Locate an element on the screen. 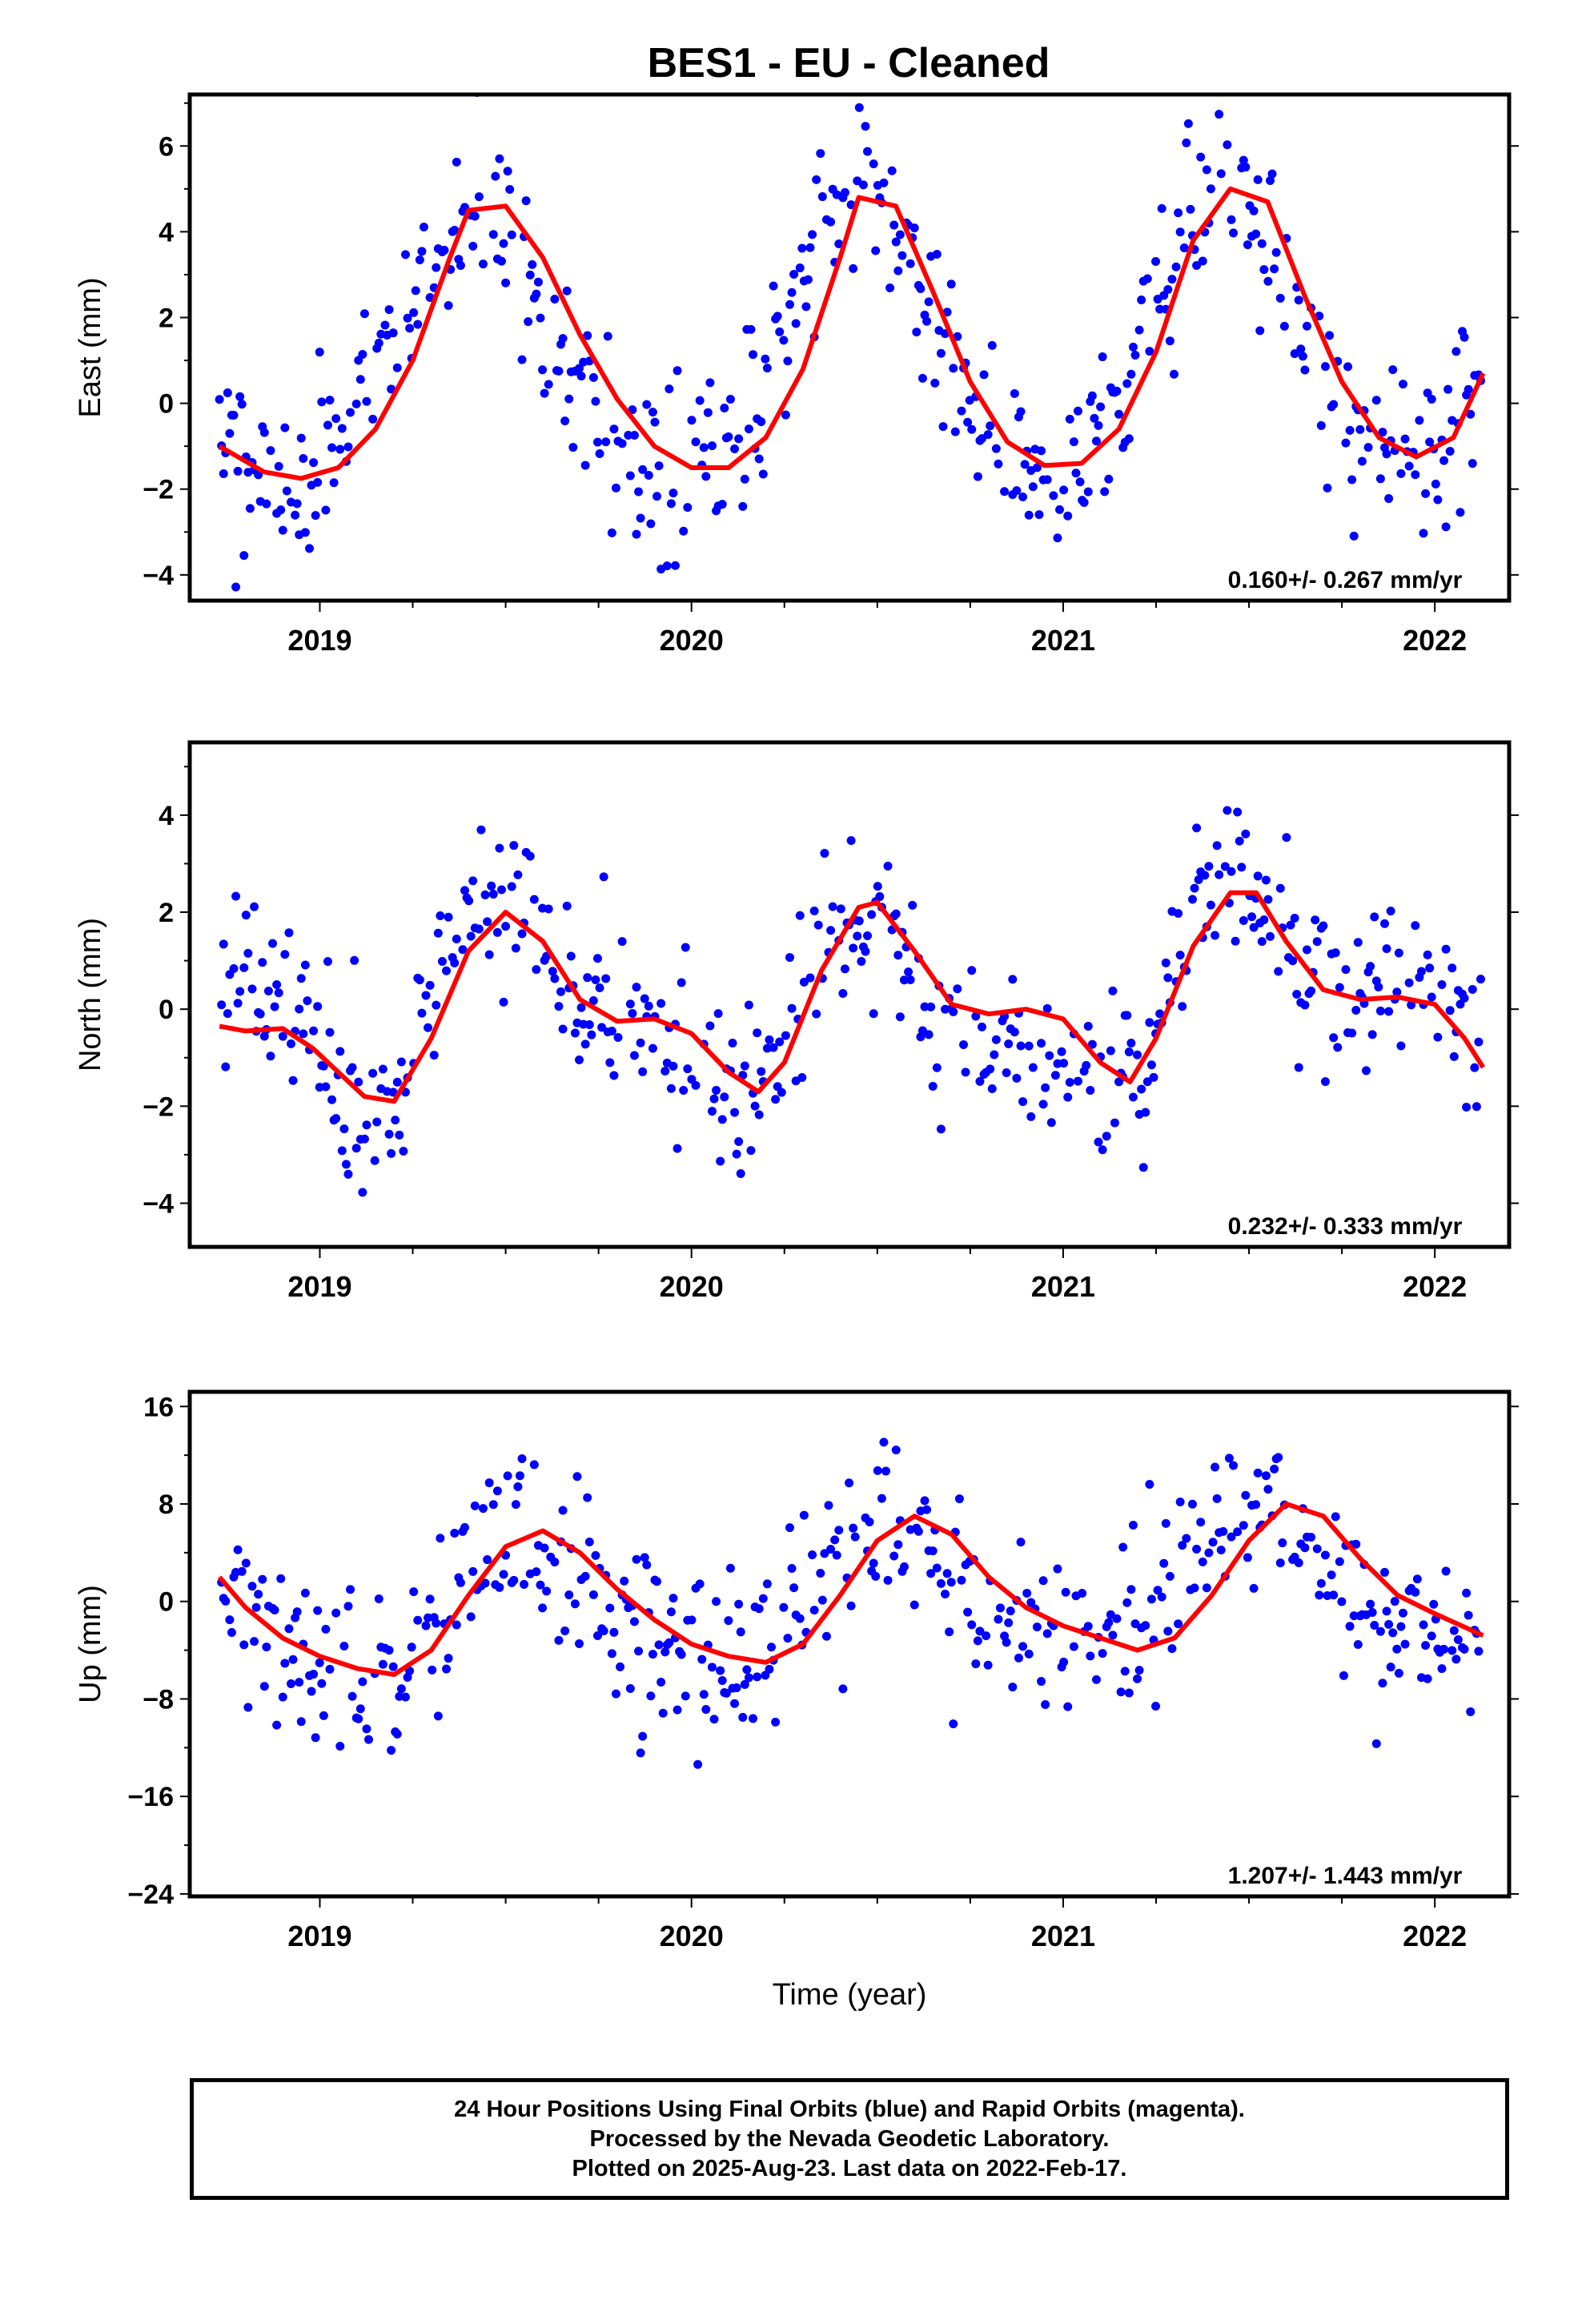 This screenshot has height=2324, width=1582. east-rate-box is located at coordinates (1345, 578).